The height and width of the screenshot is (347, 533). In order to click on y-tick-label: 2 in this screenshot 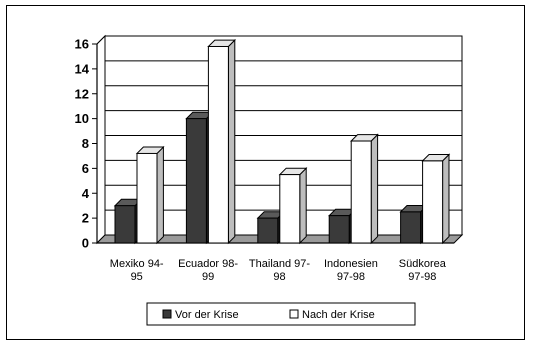, I will do `click(85, 218)`.